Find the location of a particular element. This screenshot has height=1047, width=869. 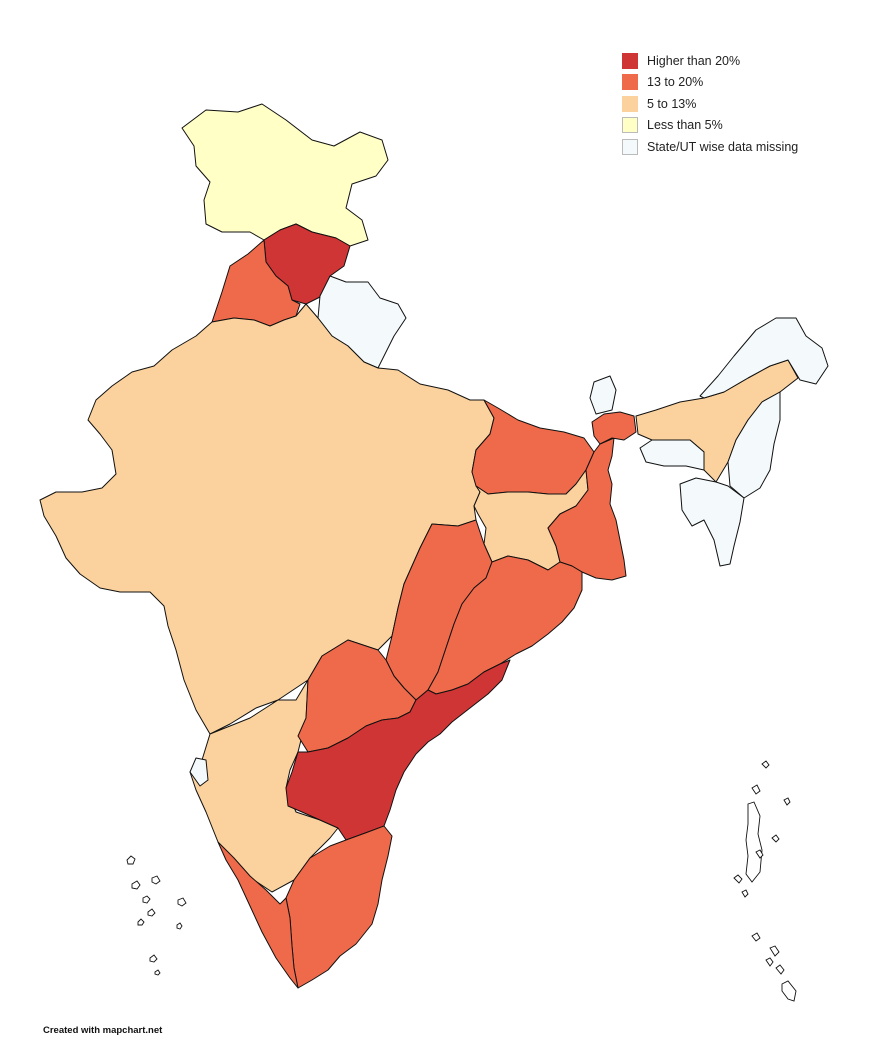

region-goa is located at coordinates (199, 772).